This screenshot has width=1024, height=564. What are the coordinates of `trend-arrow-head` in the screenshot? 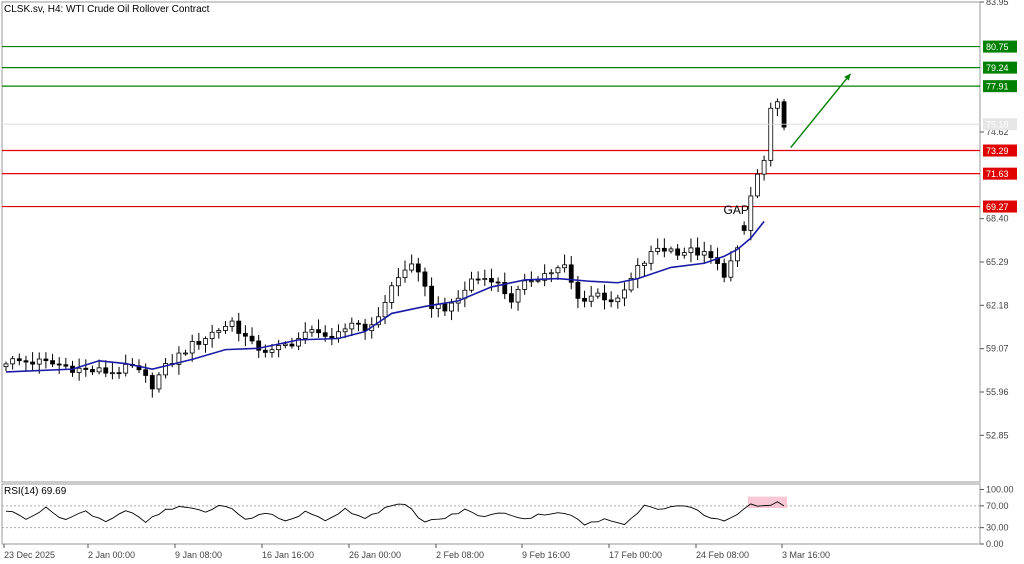 It's located at (847, 77).